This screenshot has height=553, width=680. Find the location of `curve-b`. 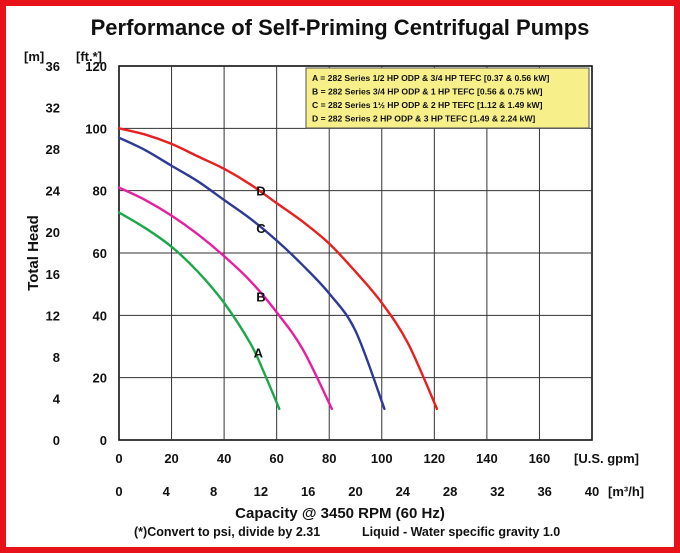

curve-b is located at coordinates (225, 298).